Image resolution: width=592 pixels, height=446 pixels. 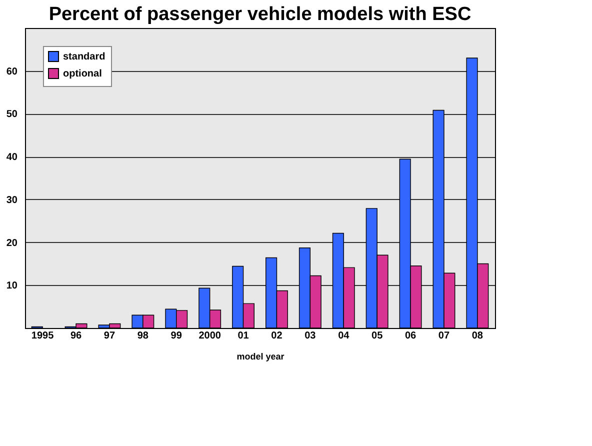 What do you see at coordinates (344, 336) in the screenshot?
I see `x-tick-label: 04` at bounding box center [344, 336].